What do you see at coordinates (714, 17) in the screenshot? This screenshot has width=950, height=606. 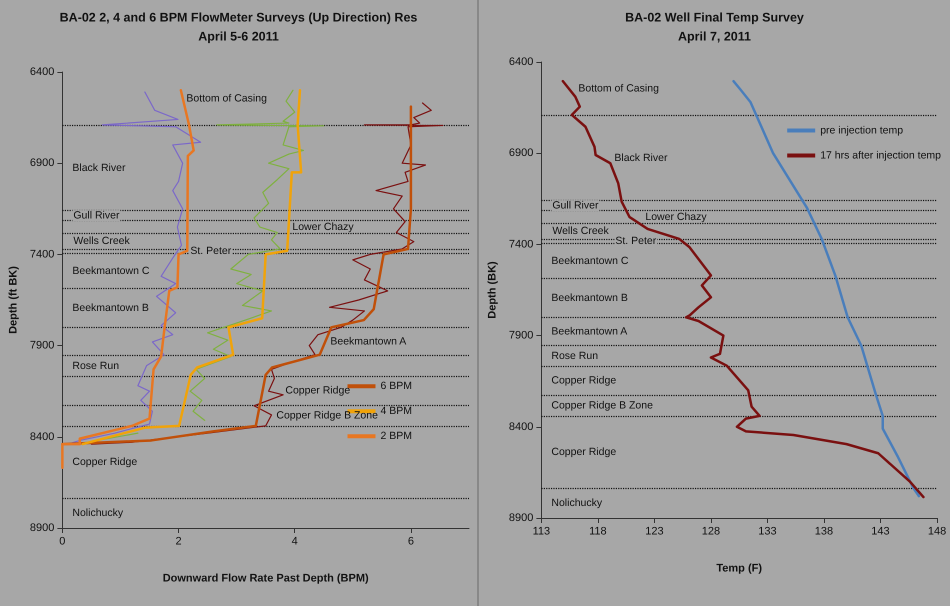 I see `chart-title: BA-02 Well Final Temp Survey` at bounding box center [714, 17].